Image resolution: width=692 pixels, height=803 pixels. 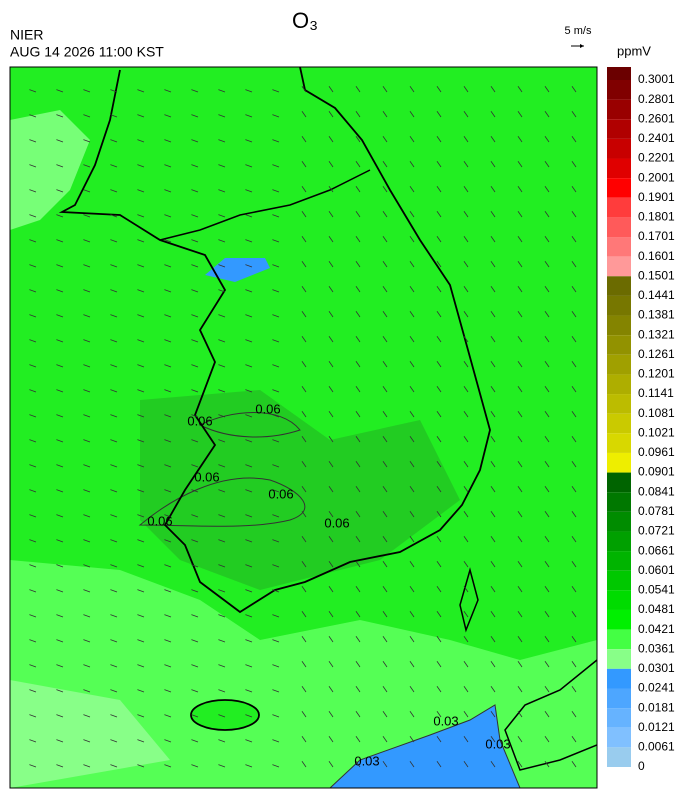 I want to click on colorbar-label: 0.0241, so click(x=656, y=688).